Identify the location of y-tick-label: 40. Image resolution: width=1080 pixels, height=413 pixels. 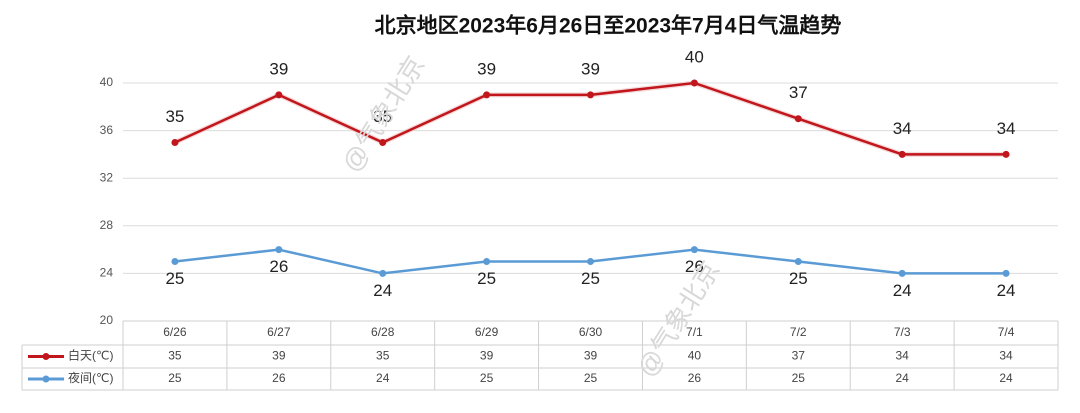
(107, 82).